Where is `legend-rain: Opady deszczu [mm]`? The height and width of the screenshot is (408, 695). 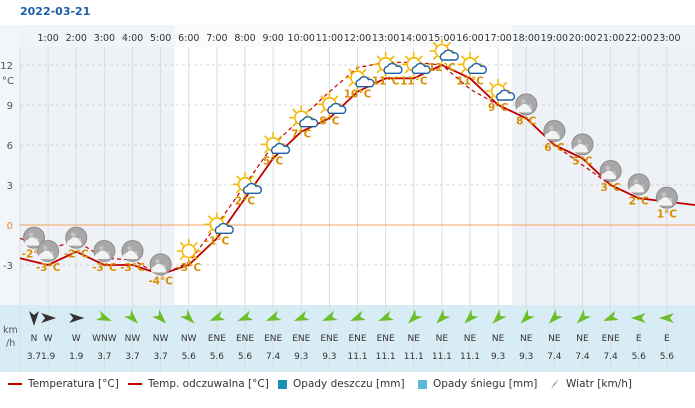
legend-rain: Opady deszczu [mm] is located at coordinates (341, 384).